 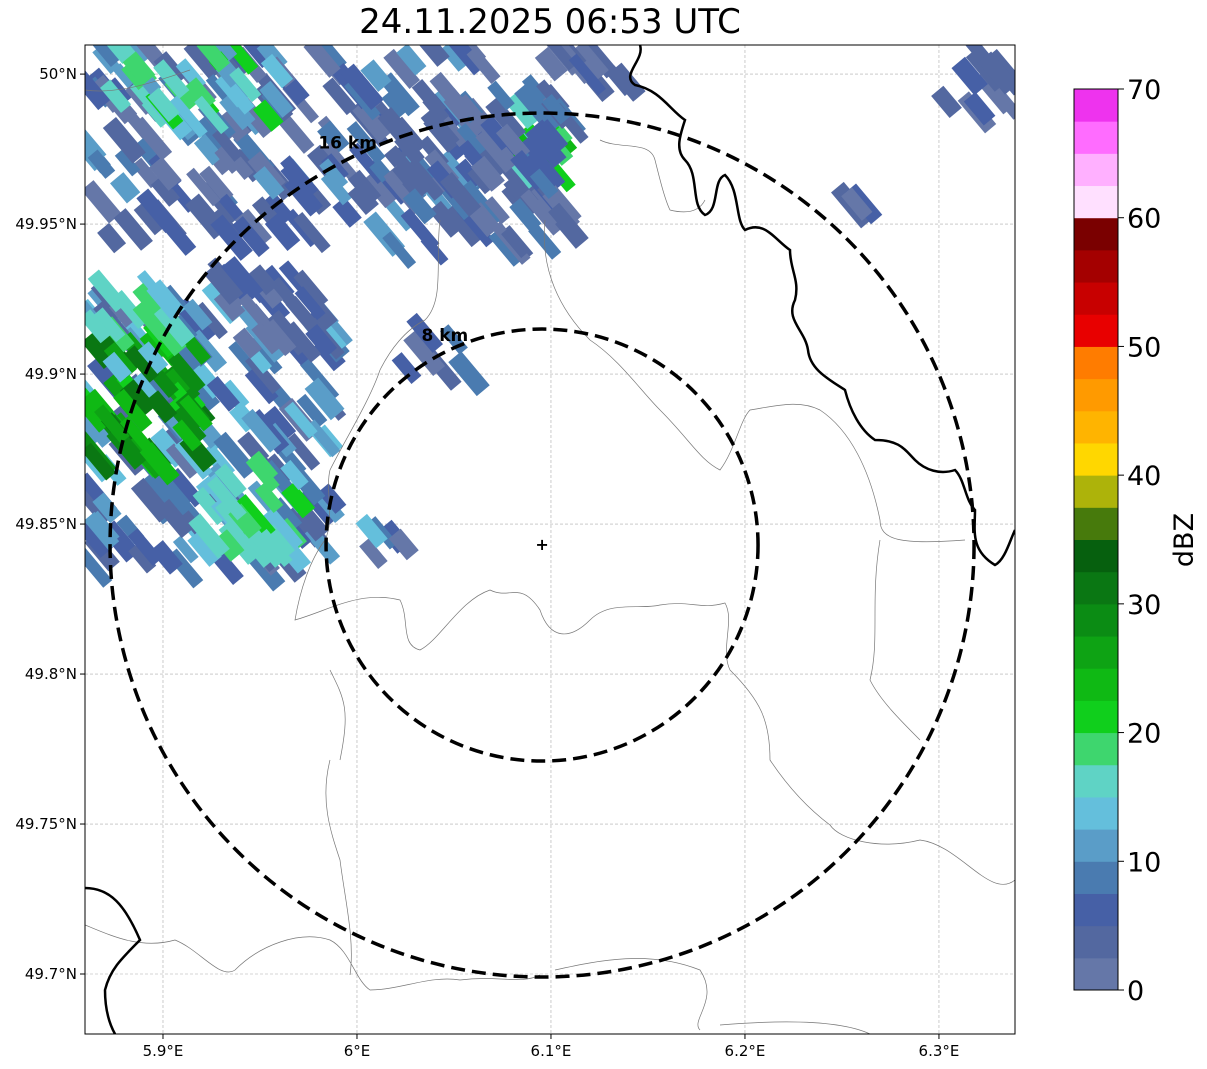 I want to click on y-tick-label: 50°N, so click(x=58, y=74).